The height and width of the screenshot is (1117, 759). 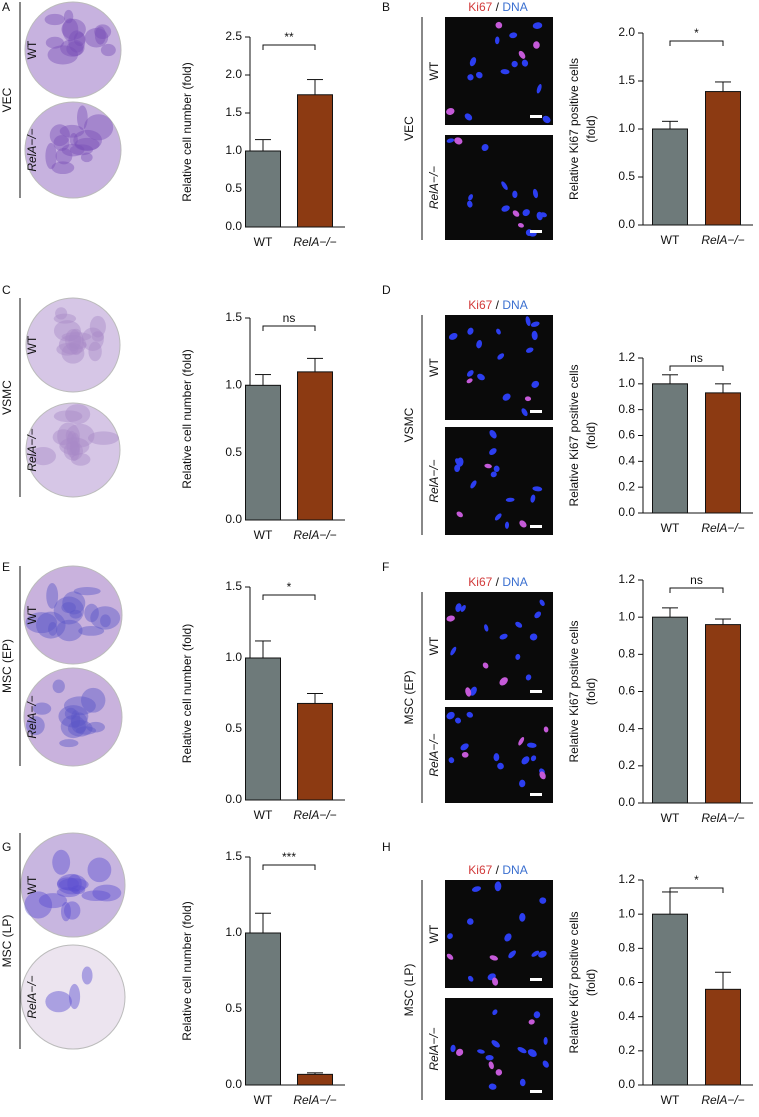 I want to click on stain-part: Ki67, so click(x=480, y=305).